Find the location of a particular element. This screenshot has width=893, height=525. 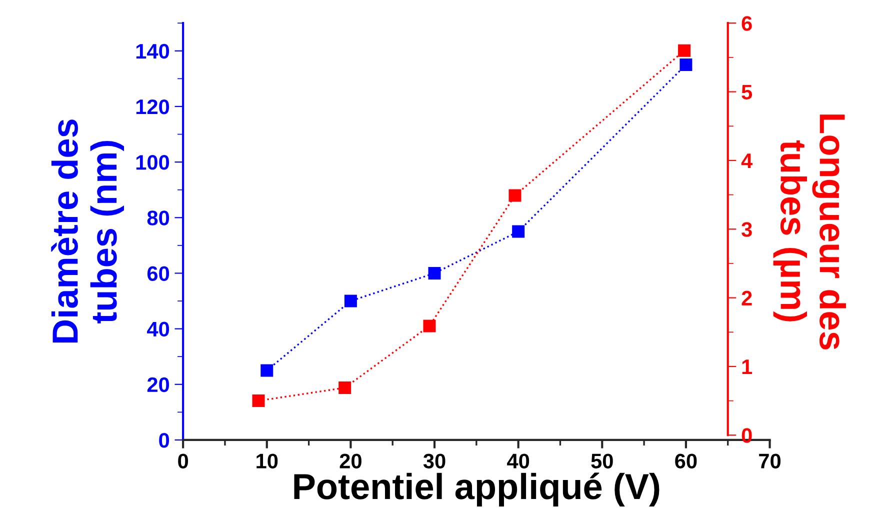

x-tick-label: 20 is located at coordinates (351, 461).